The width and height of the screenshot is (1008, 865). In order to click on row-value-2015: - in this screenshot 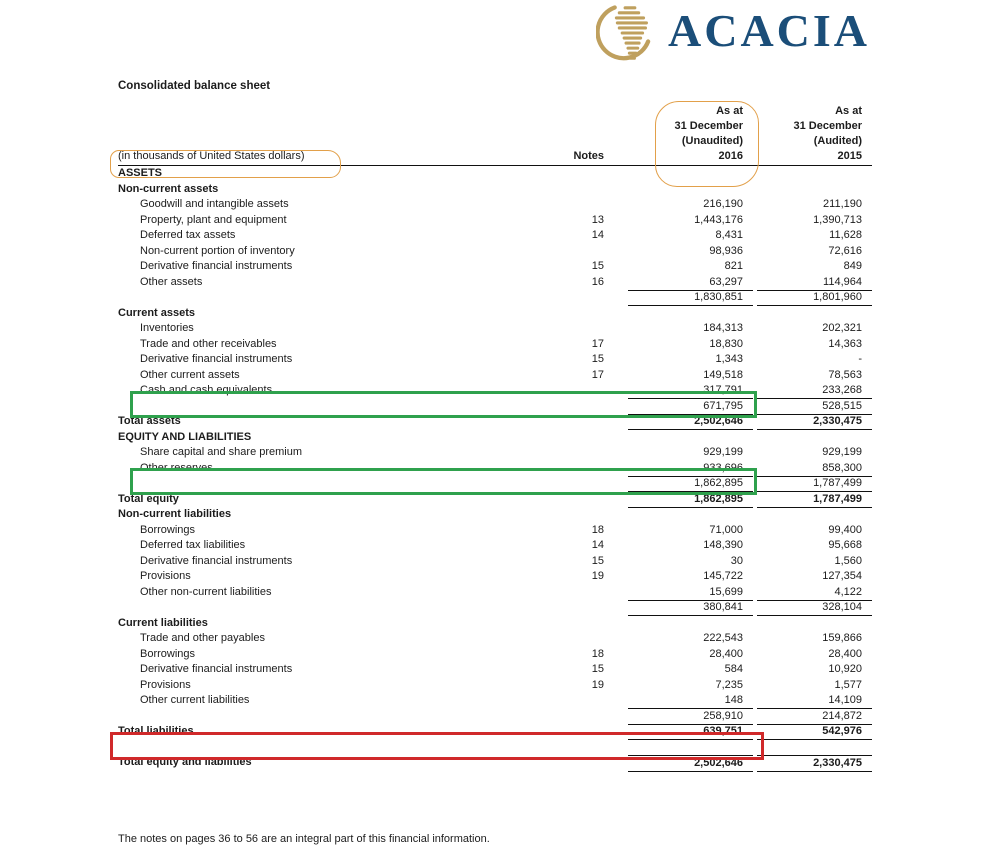, I will do `click(860, 359)`.